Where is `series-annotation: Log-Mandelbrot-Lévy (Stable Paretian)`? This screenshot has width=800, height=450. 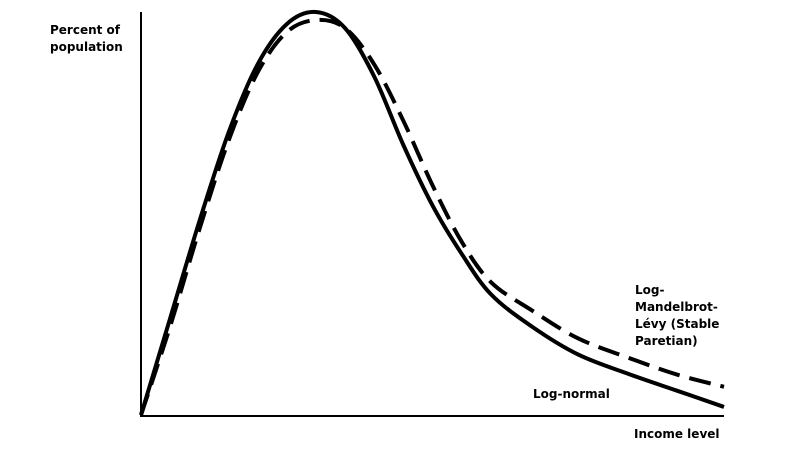 series-annotation: Log-Mandelbrot-Lévy (Stable Paretian) is located at coordinates (677, 315).